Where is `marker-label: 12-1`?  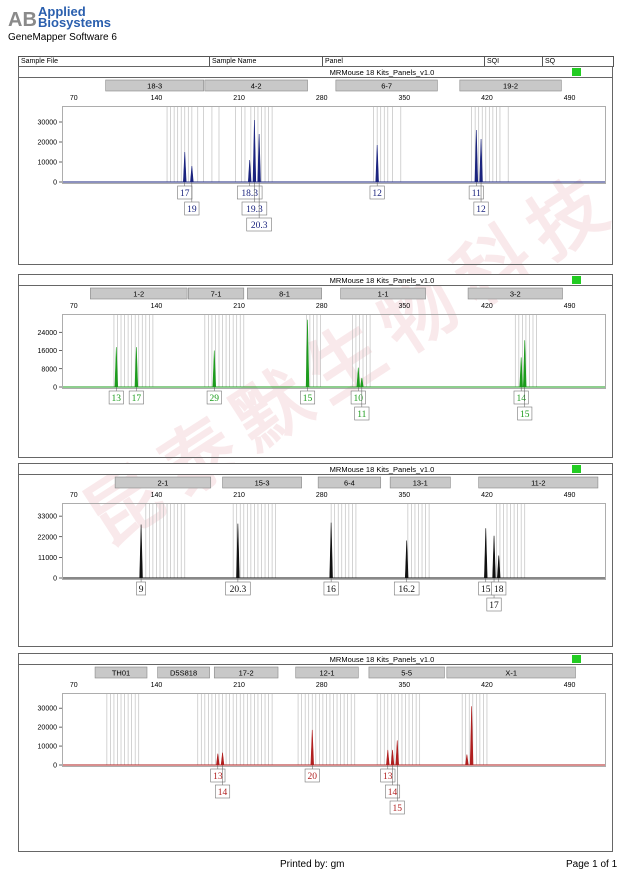
marker-label: 12-1 is located at coordinates (326, 673).